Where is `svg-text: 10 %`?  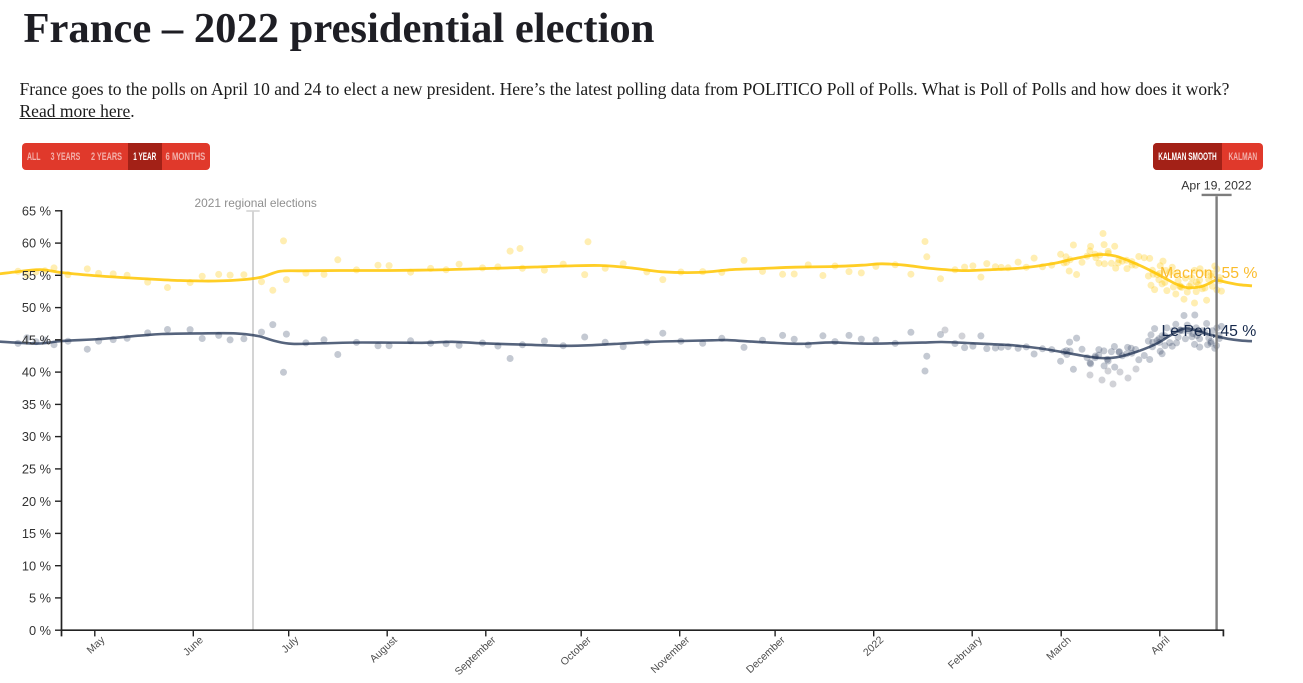 svg-text: 10 % is located at coordinates (36, 565).